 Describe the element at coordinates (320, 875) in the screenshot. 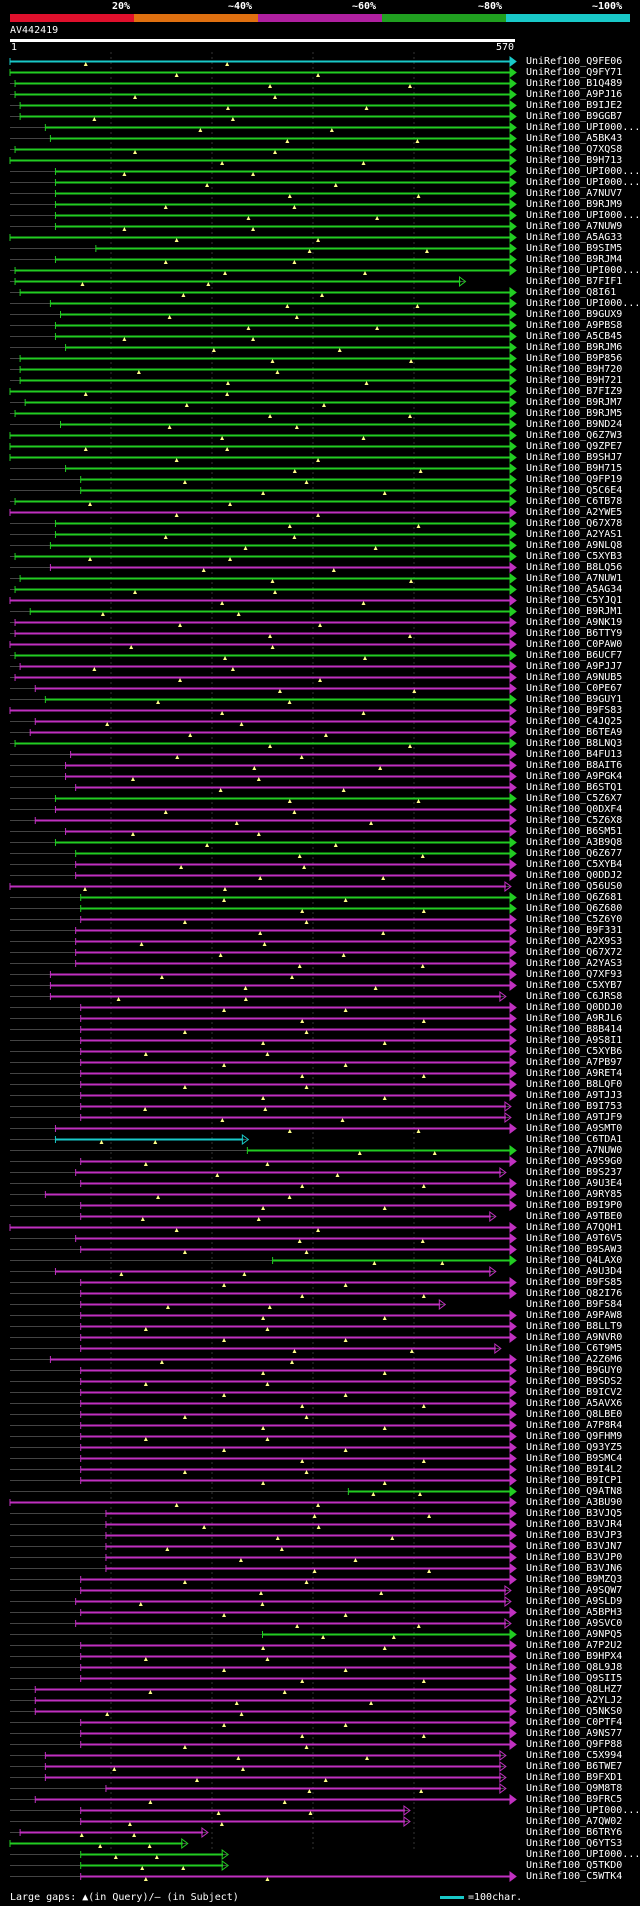

I see `hit-row: UniRef100_Q0DDJ2` at that location.